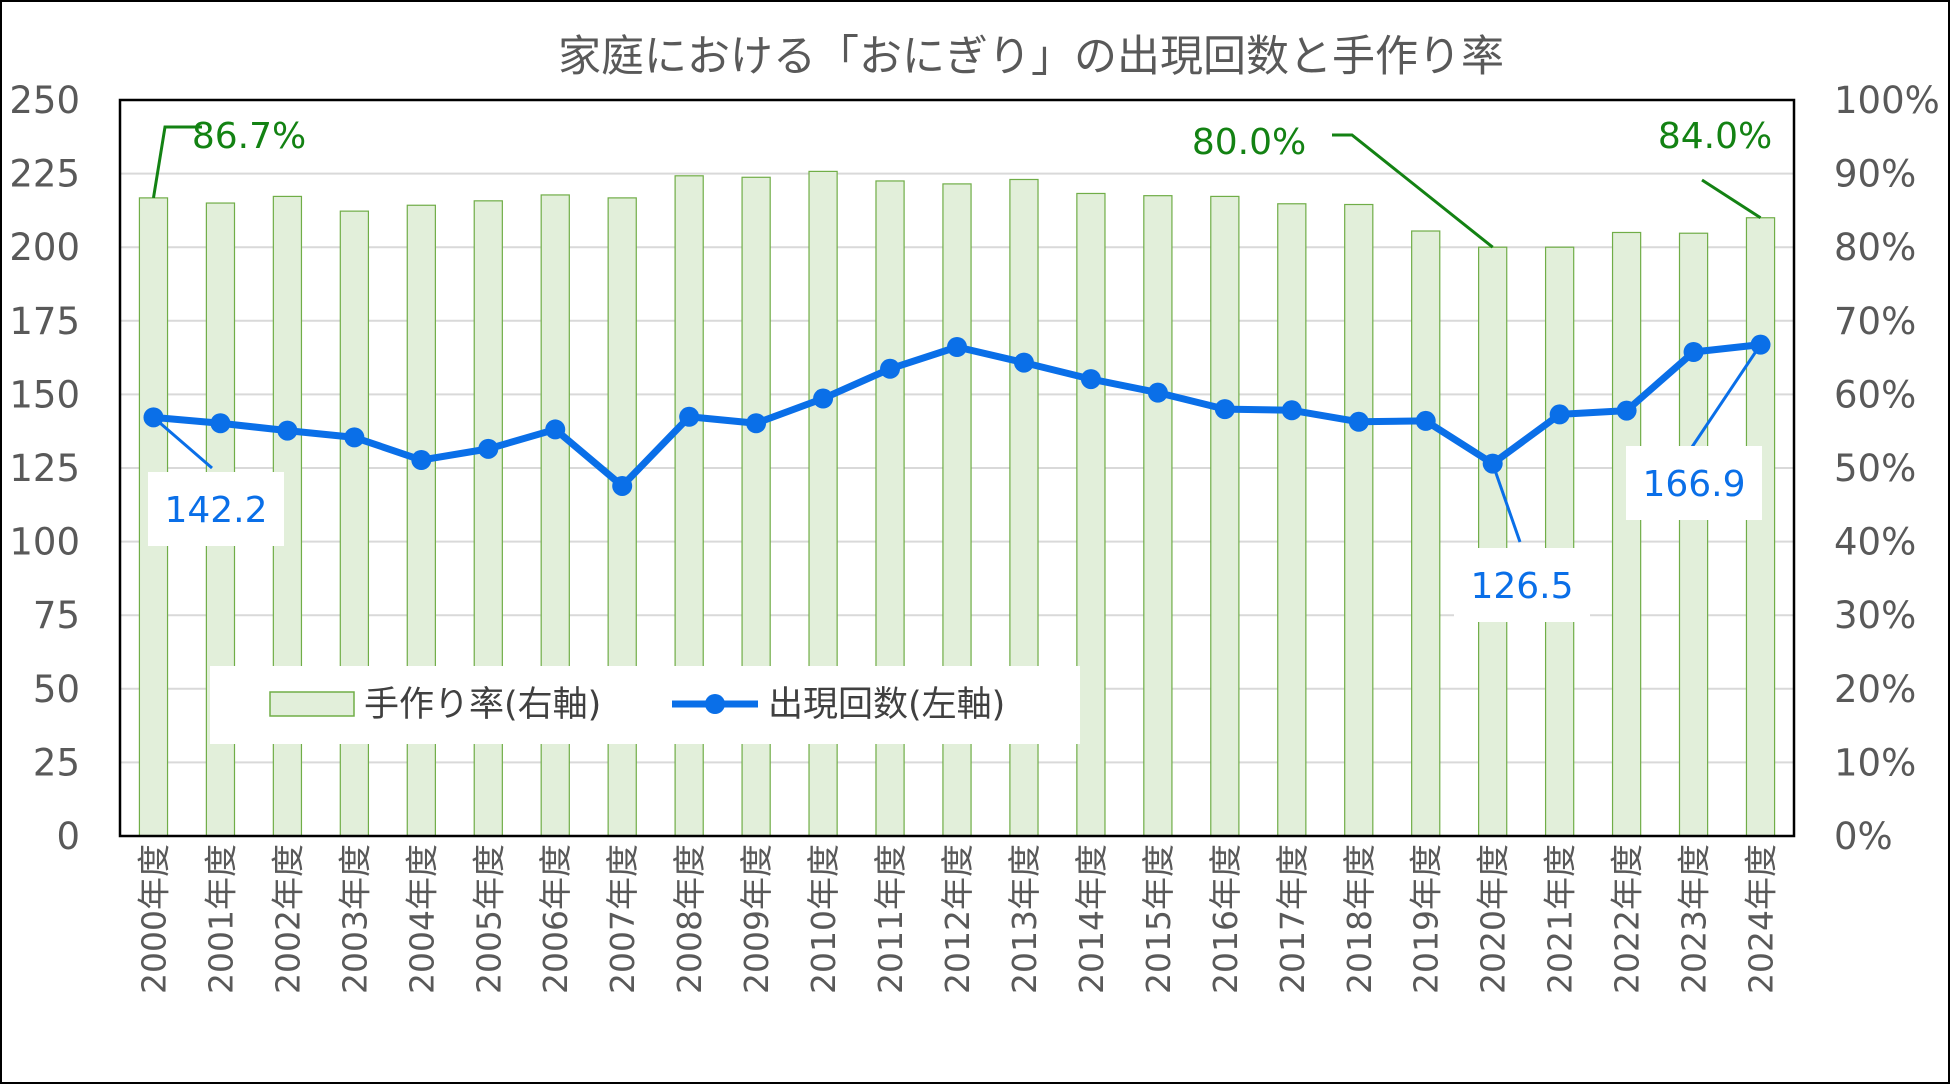 The width and height of the screenshot is (1950, 1084). What do you see at coordinates (1031, 57) in the screenshot?
I see `chart-title: 家庭における「おにぎり」の出現回数と手作り率` at bounding box center [1031, 57].